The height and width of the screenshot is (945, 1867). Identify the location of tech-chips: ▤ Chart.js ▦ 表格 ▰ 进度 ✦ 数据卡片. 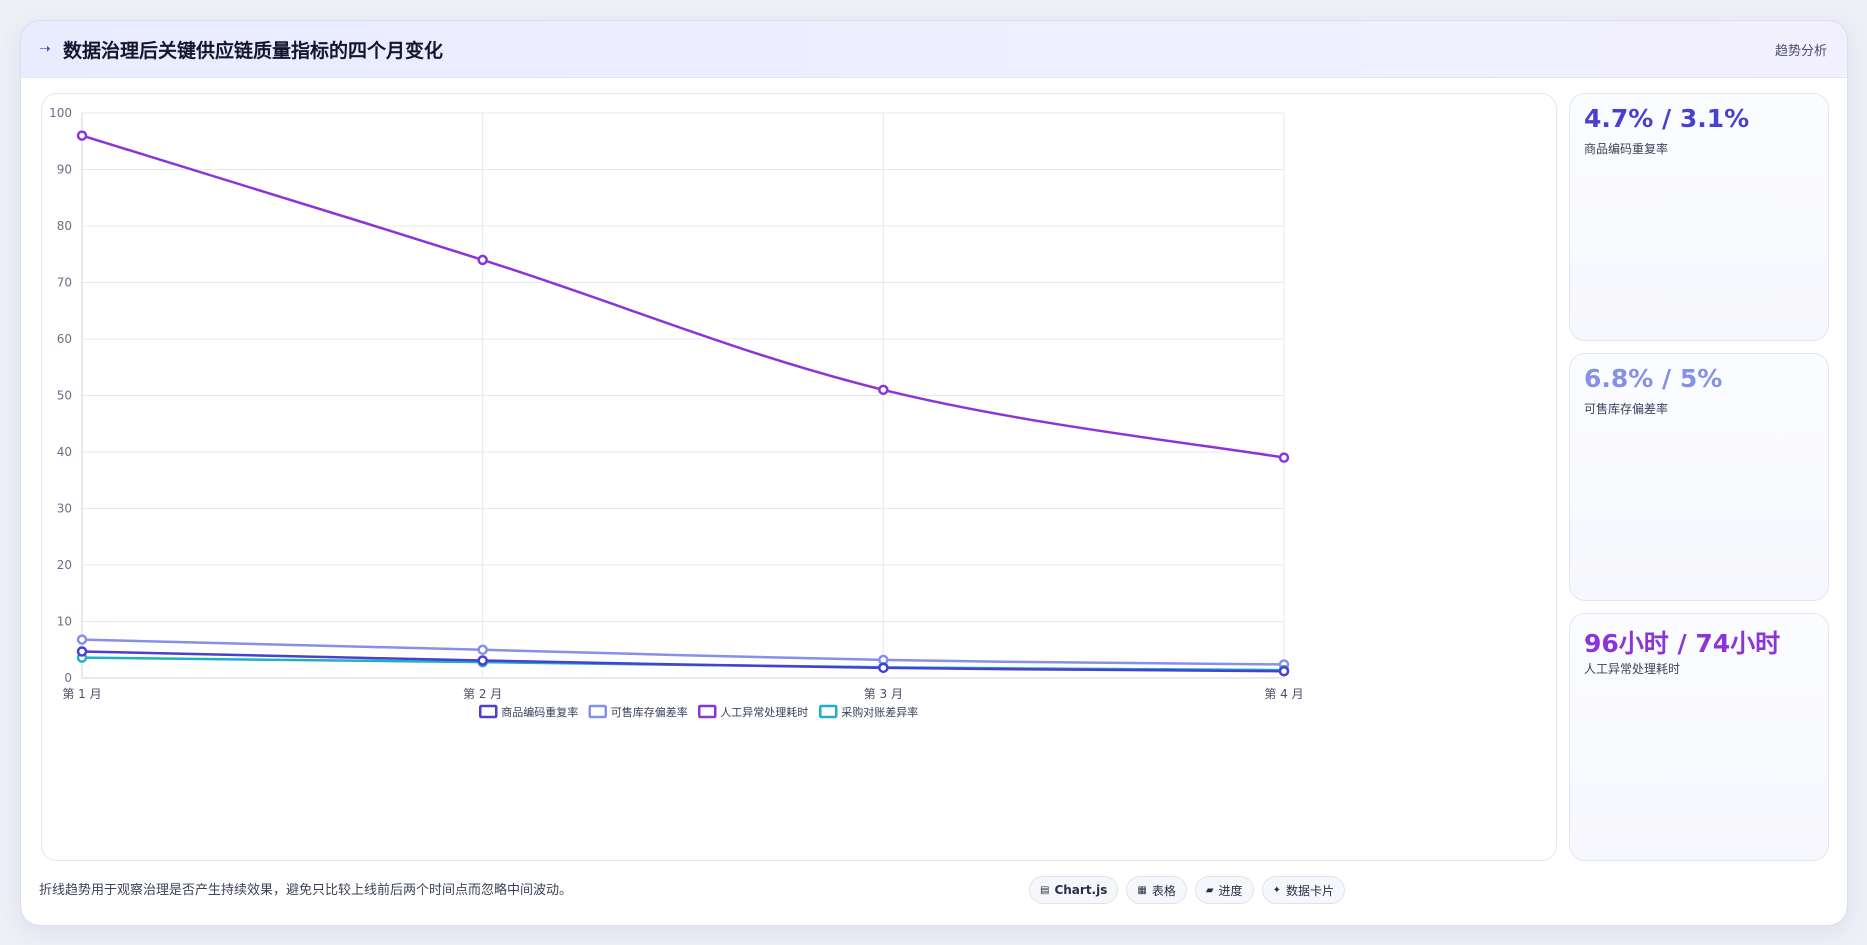
(1187, 890).